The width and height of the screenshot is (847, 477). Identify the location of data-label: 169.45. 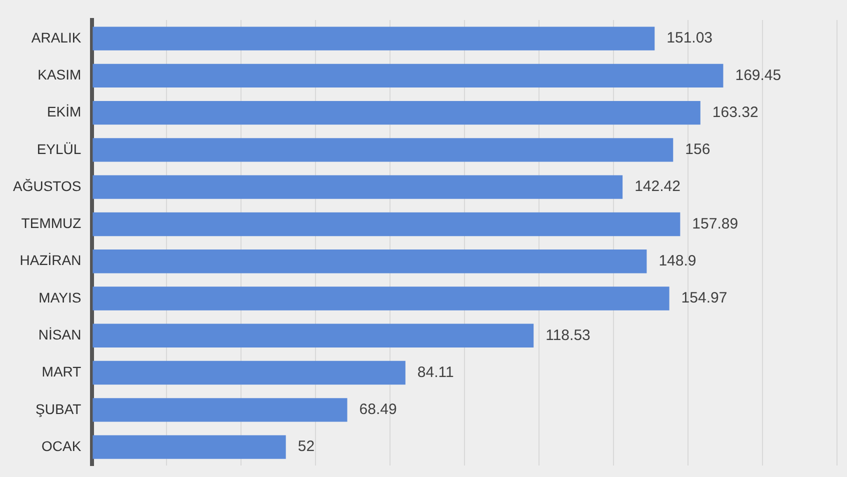
(758, 75).